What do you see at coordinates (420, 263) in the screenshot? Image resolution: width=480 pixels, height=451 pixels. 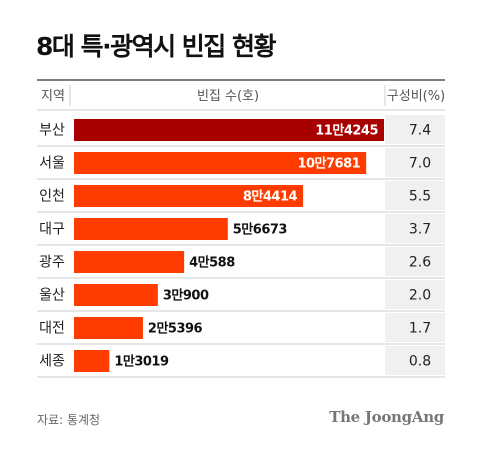 I see `share-value: 2.6` at bounding box center [420, 263].